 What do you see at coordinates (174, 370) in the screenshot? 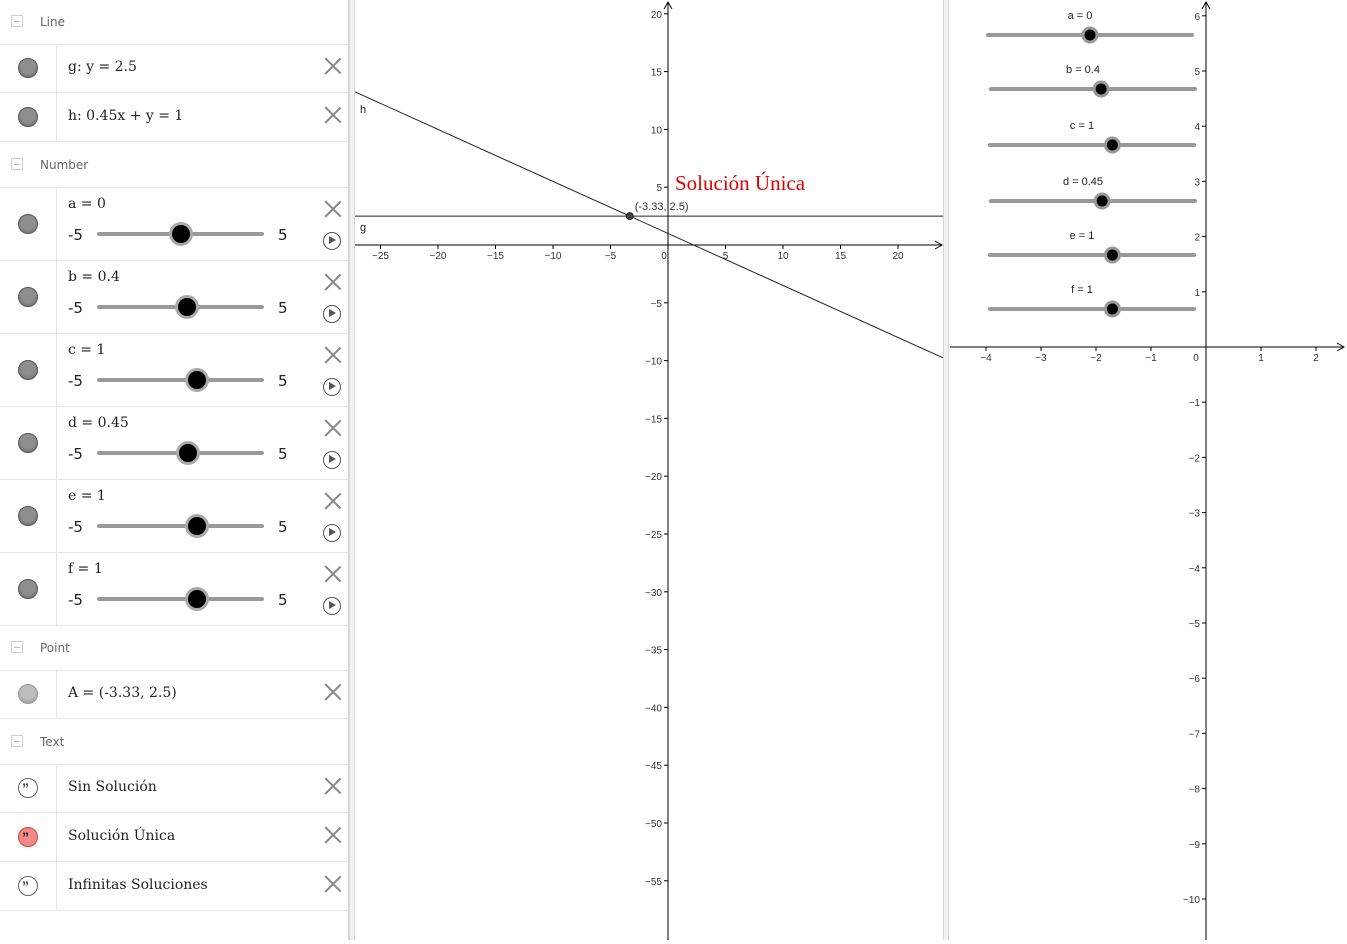
I see `algebra-item-slider: c = 1 -5 5` at bounding box center [174, 370].